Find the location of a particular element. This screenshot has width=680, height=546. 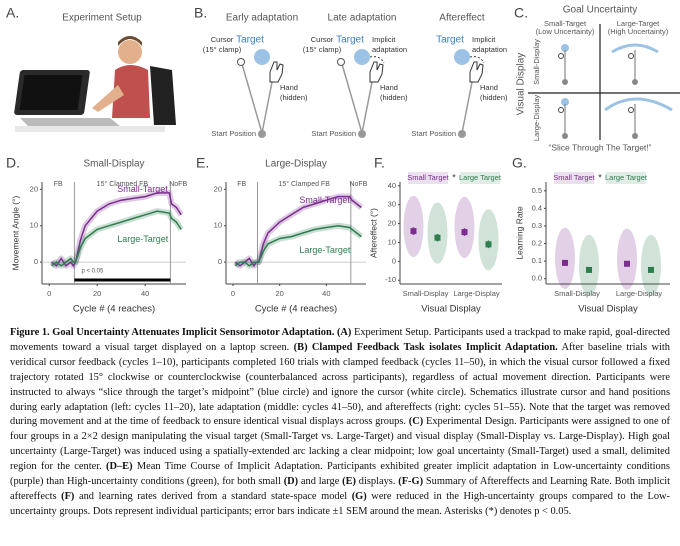

cursor-label: (15° clamp) is located at coordinates (322, 49).